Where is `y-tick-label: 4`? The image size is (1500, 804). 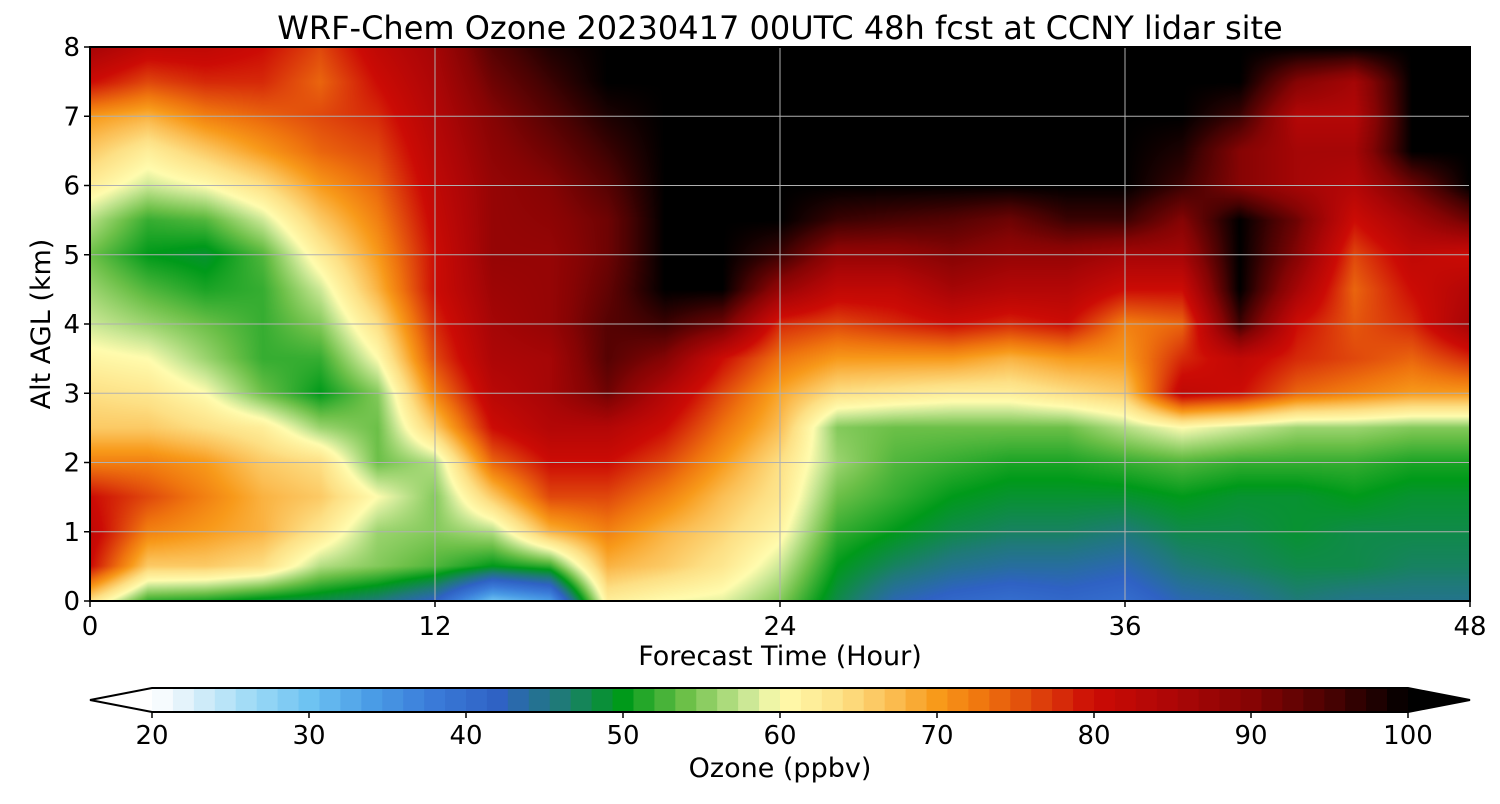 y-tick-label: 4 is located at coordinates (71, 325).